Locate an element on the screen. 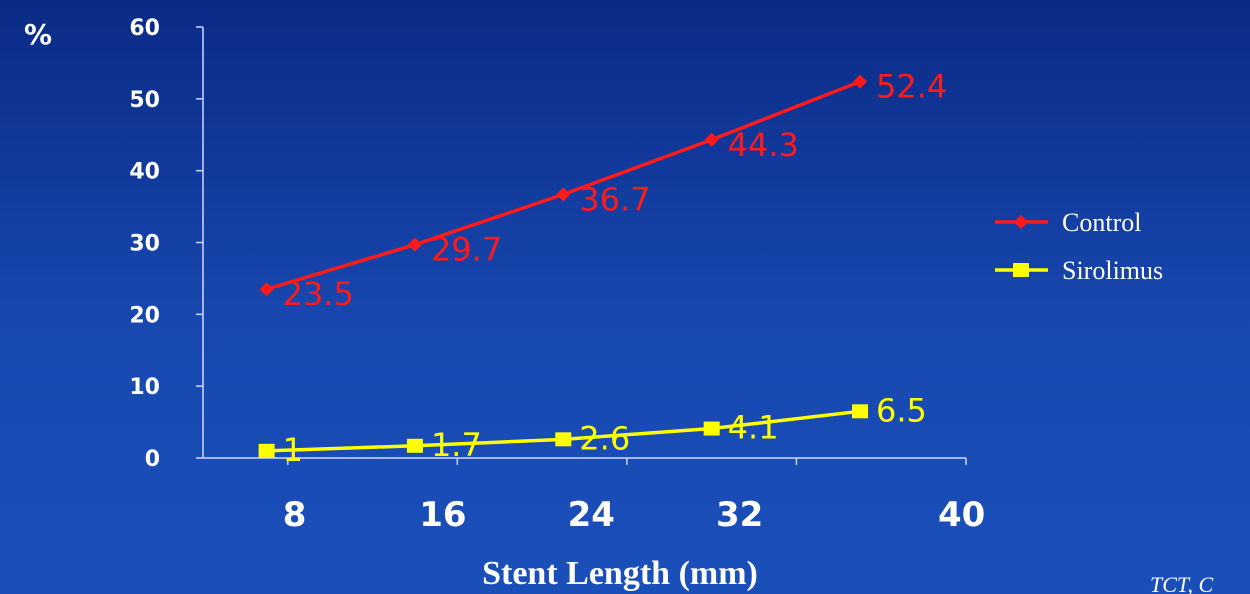  legend-label: Sirolimus is located at coordinates (1112, 270).